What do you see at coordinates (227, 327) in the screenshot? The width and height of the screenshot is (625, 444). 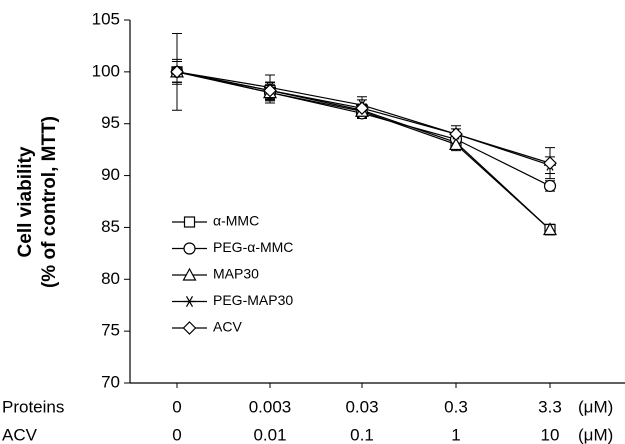 I see `legend-label: ACV` at bounding box center [227, 327].